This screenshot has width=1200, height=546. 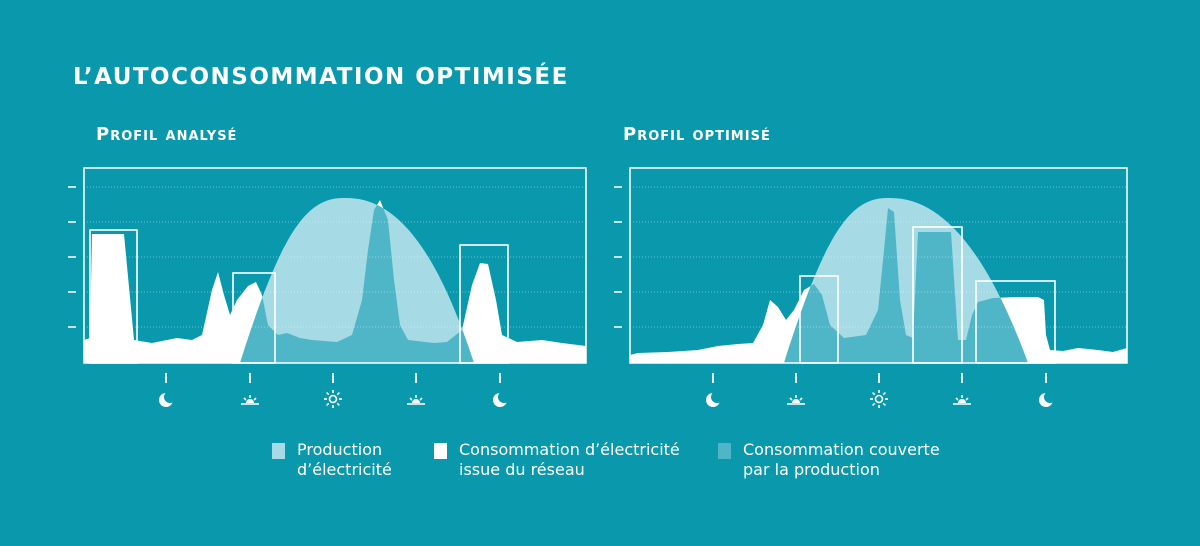 What do you see at coordinates (906, 285) in the screenshot?
I see `covered-area` at bounding box center [906, 285].